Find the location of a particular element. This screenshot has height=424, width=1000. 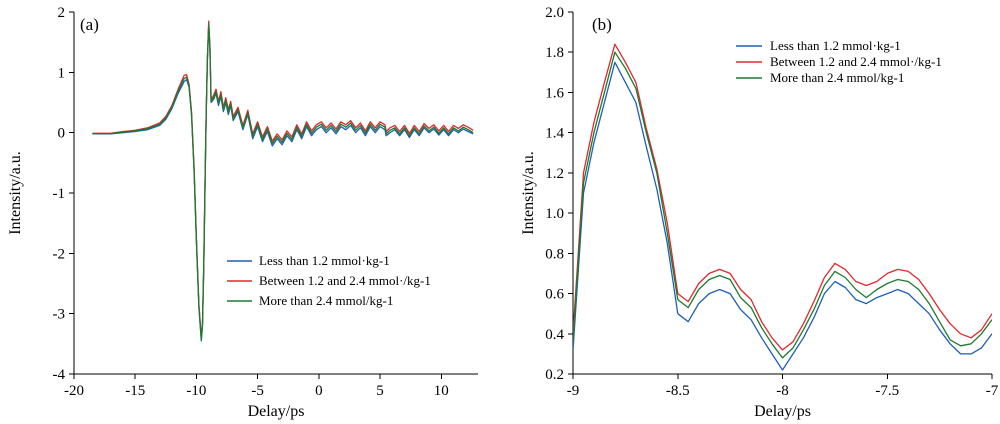

y-tick-label-b: 1.2 is located at coordinates (554, 174).